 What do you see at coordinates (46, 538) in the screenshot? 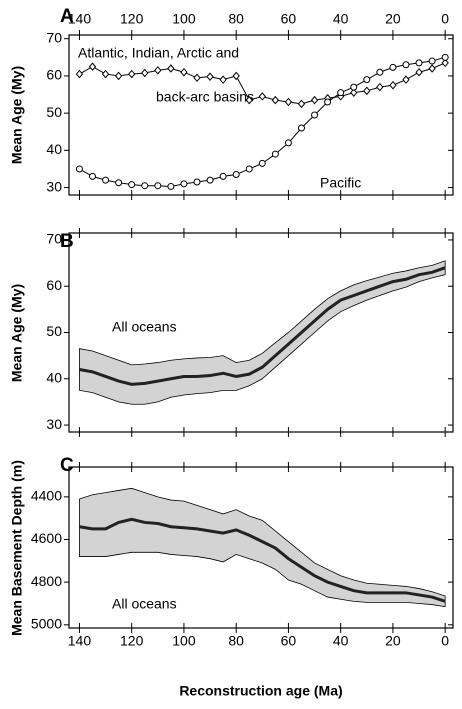
I see `y-tick-label: 4600` at bounding box center [46, 538].